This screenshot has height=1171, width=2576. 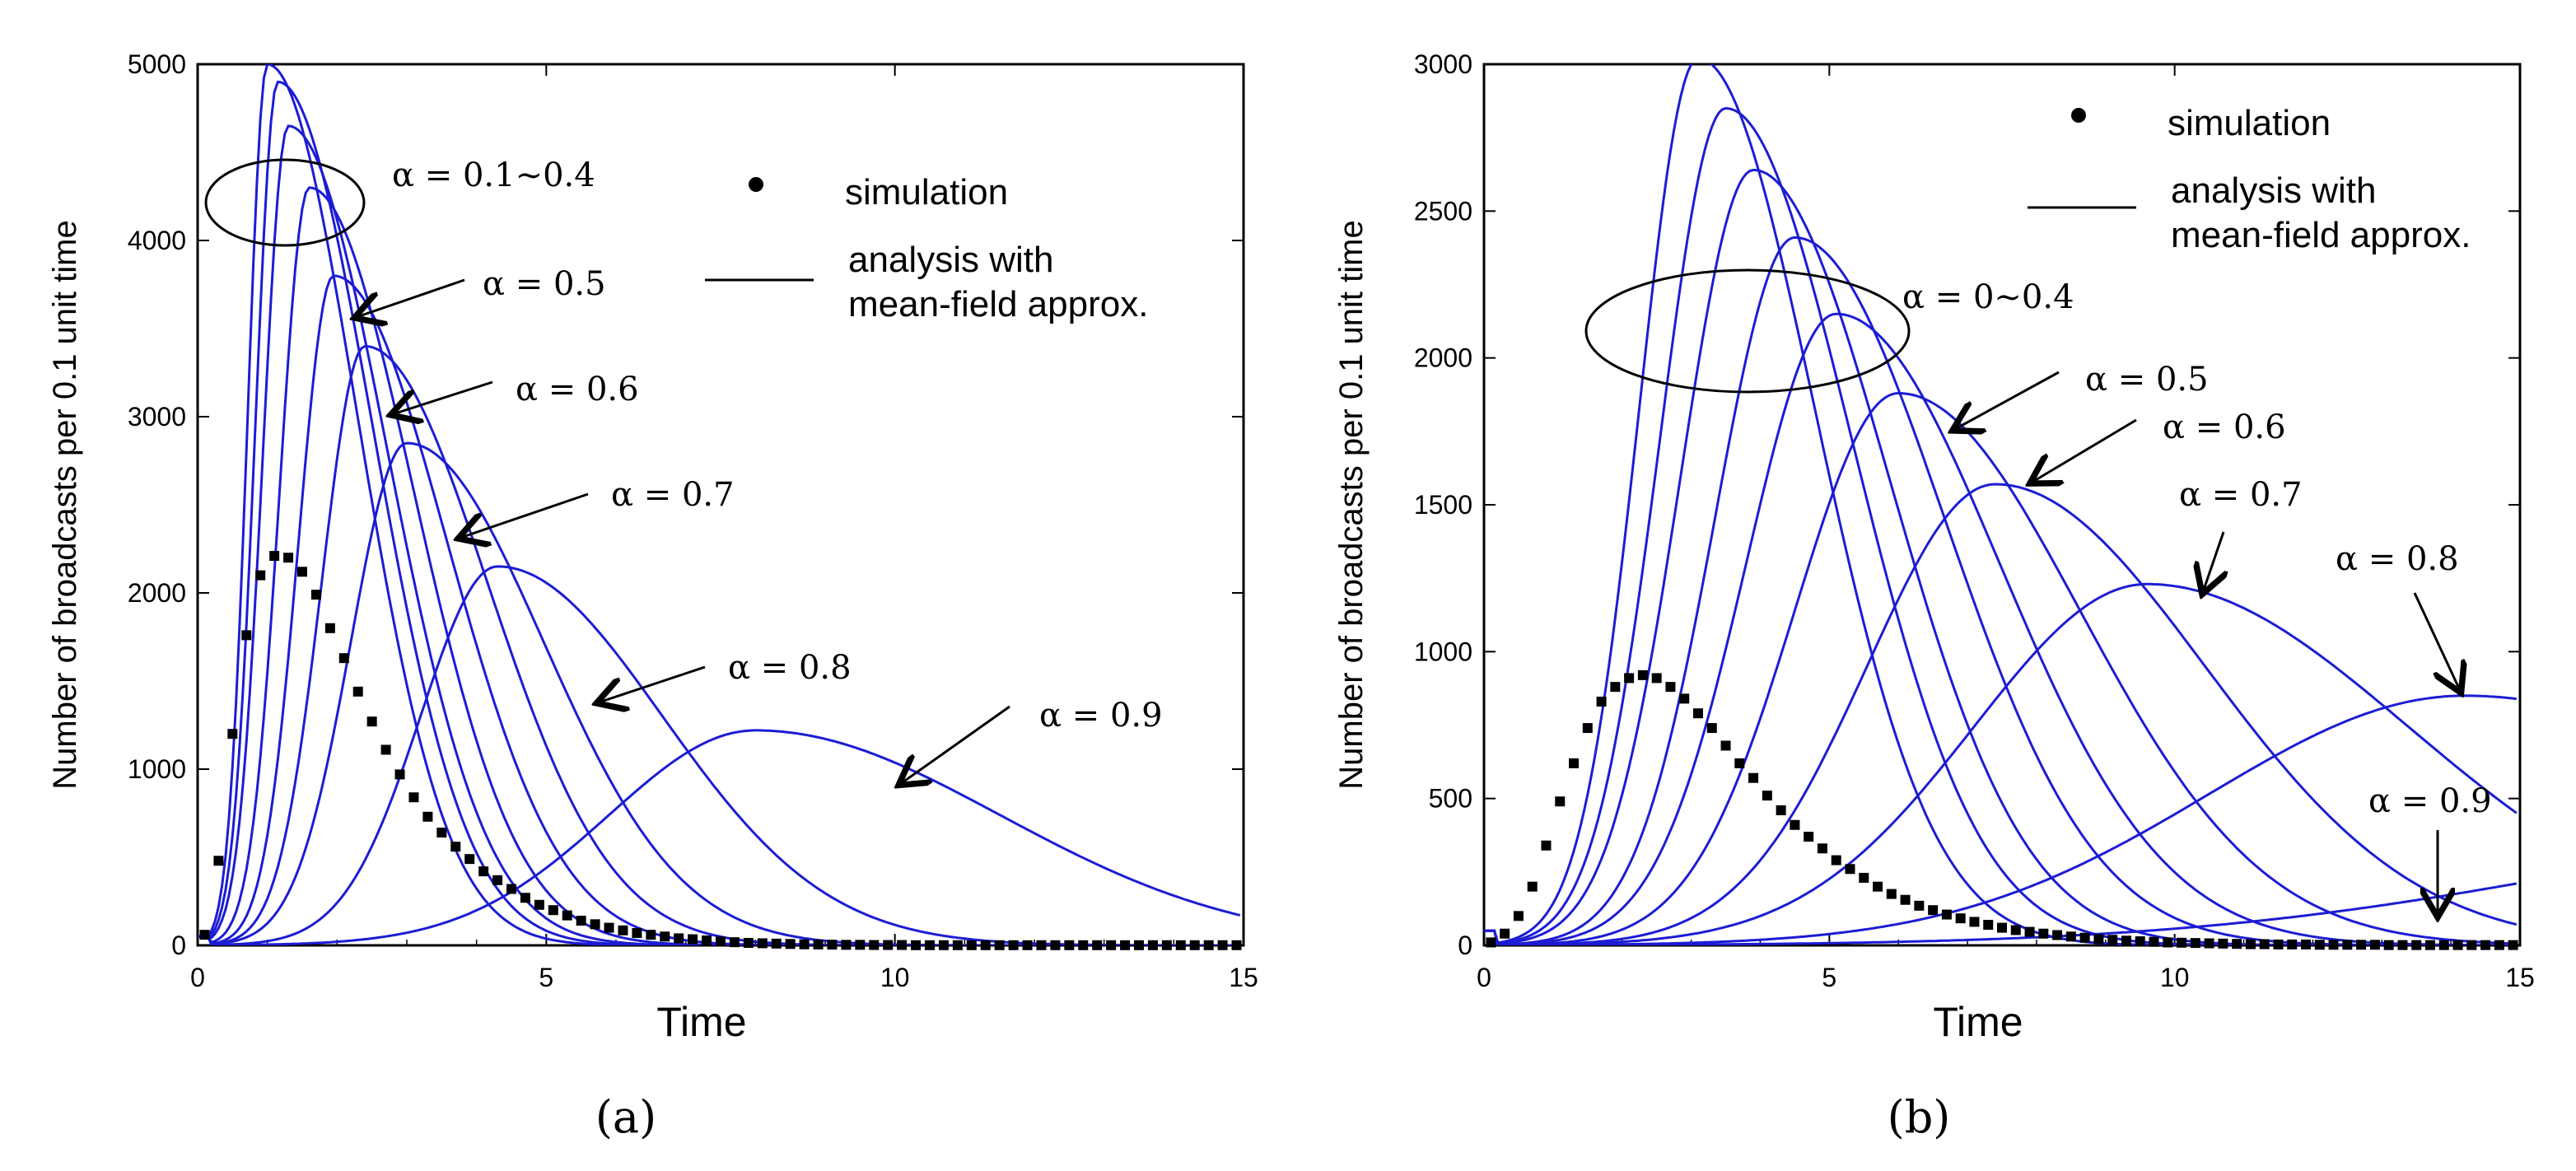 I want to click on y-tick-label-b-3000: 3000, so click(x=1443, y=64).